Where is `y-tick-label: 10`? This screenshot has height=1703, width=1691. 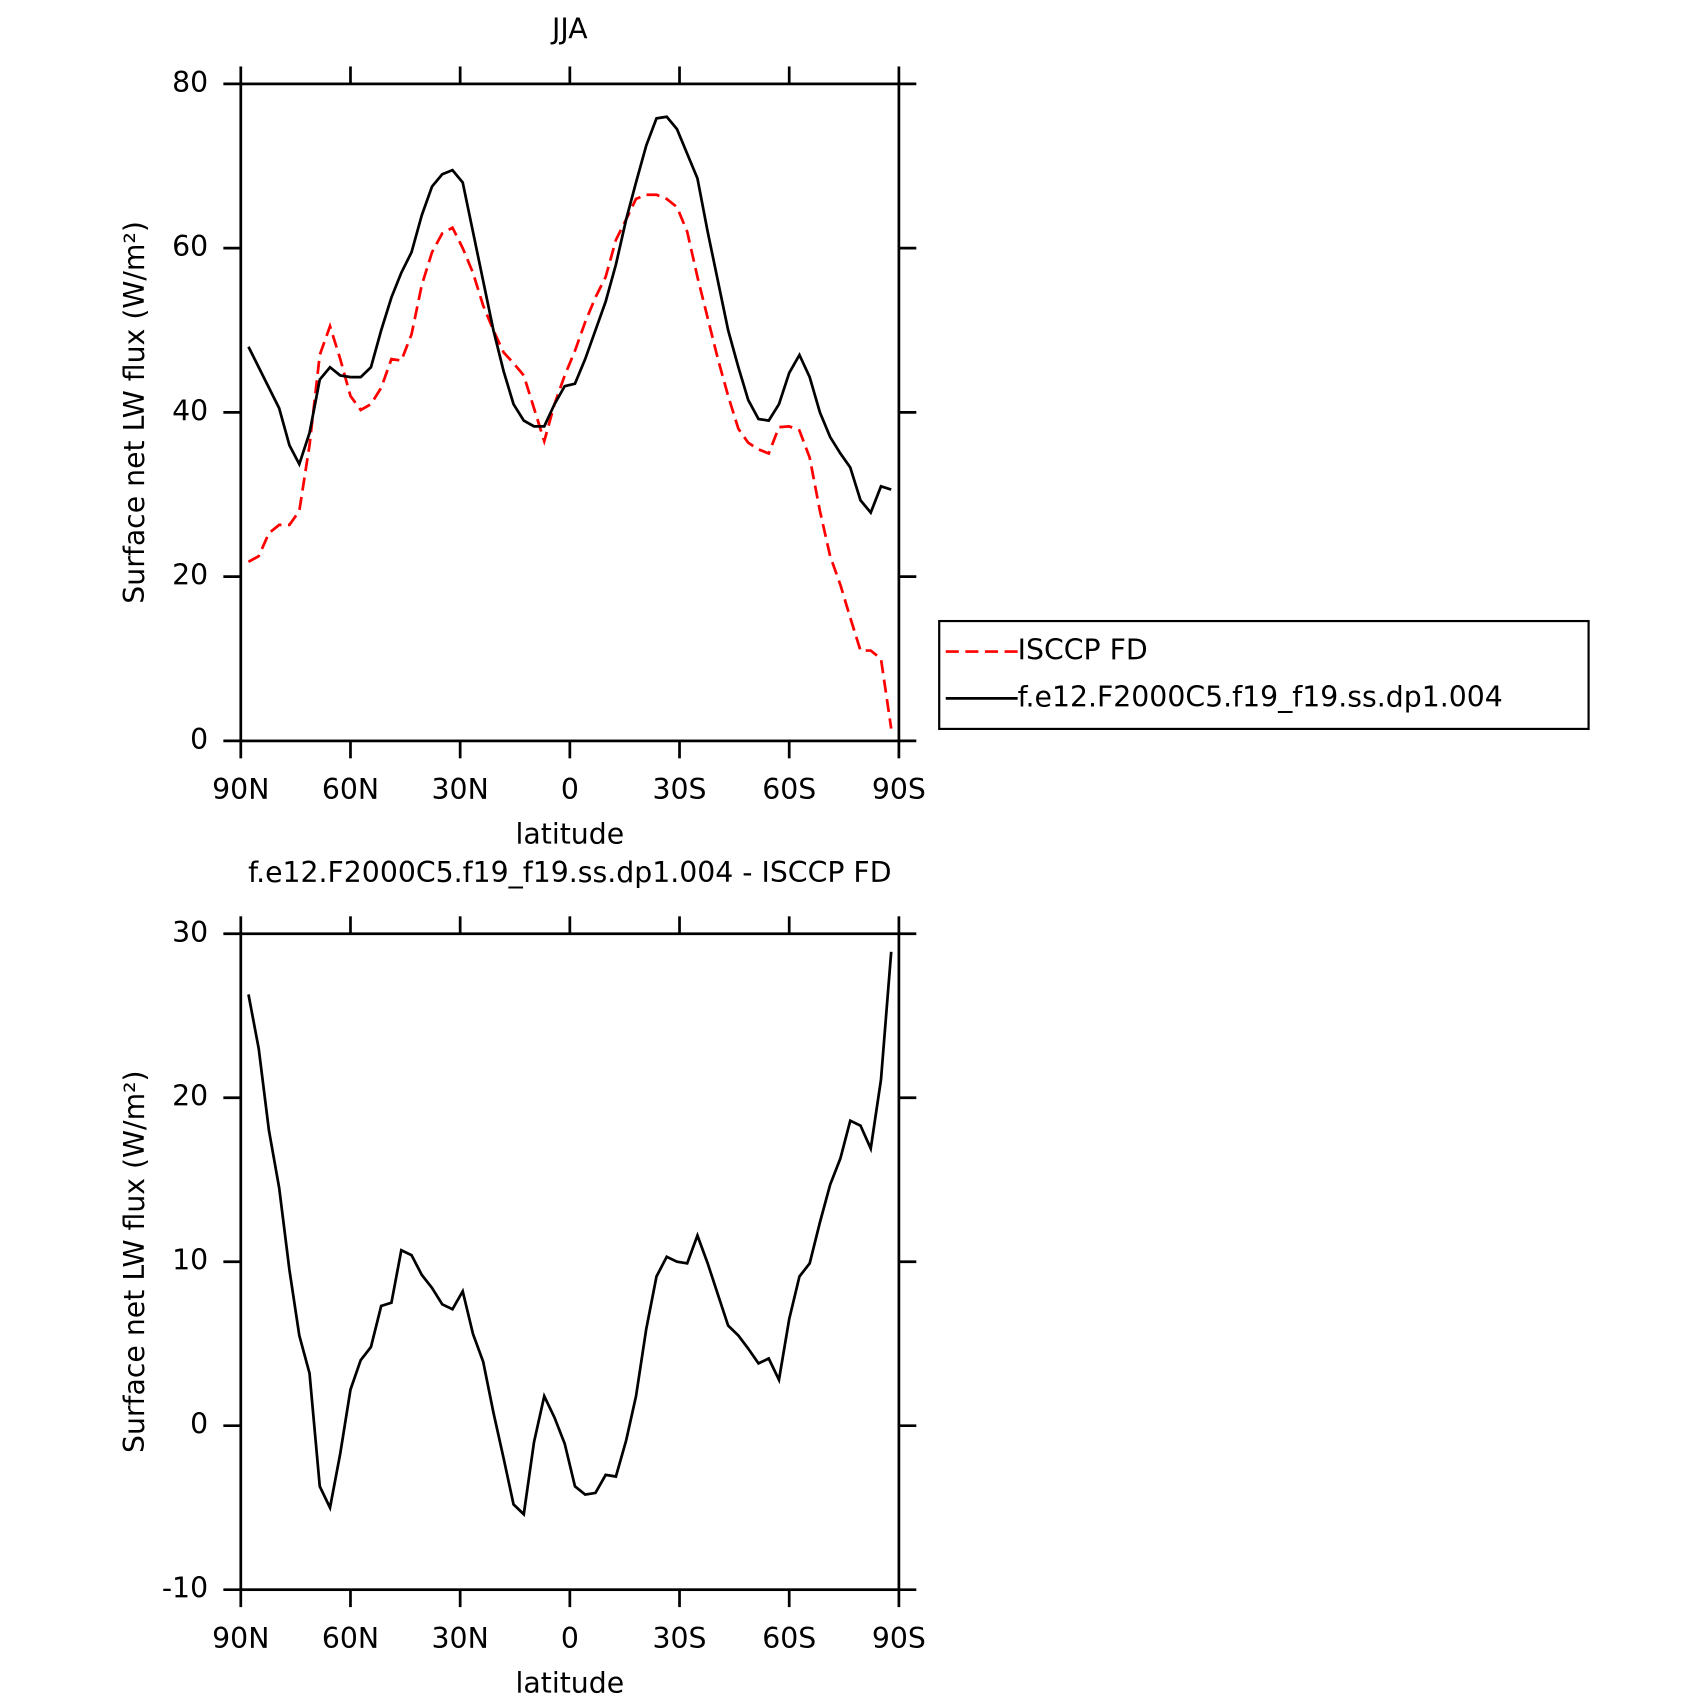
y-tick-label: 10 is located at coordinates (190, 1260).